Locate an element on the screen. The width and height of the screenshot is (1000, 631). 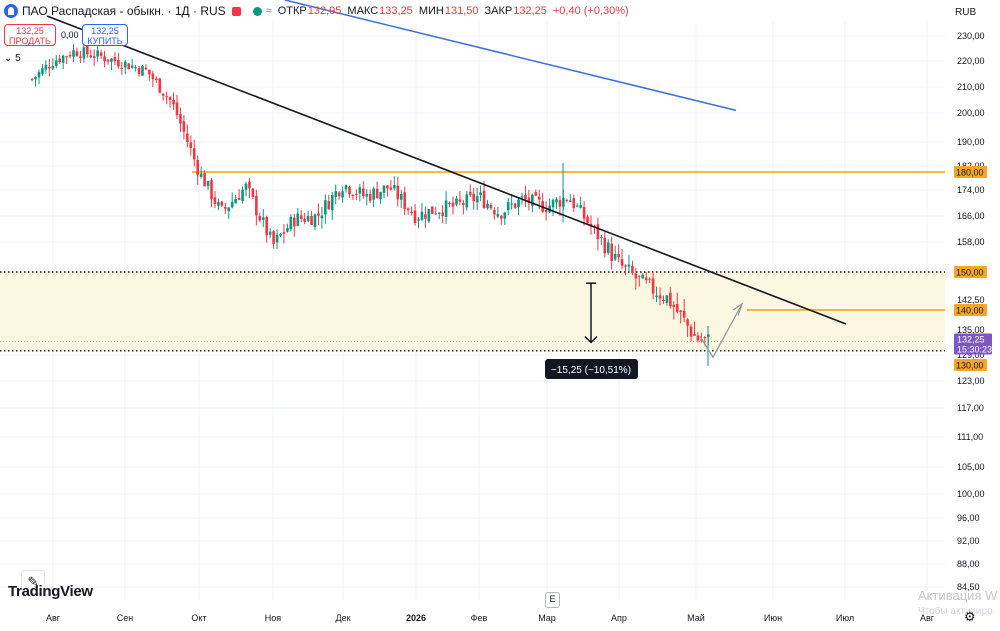
chevron-down-icon: ⌄ is located at coordinates (8, 58).